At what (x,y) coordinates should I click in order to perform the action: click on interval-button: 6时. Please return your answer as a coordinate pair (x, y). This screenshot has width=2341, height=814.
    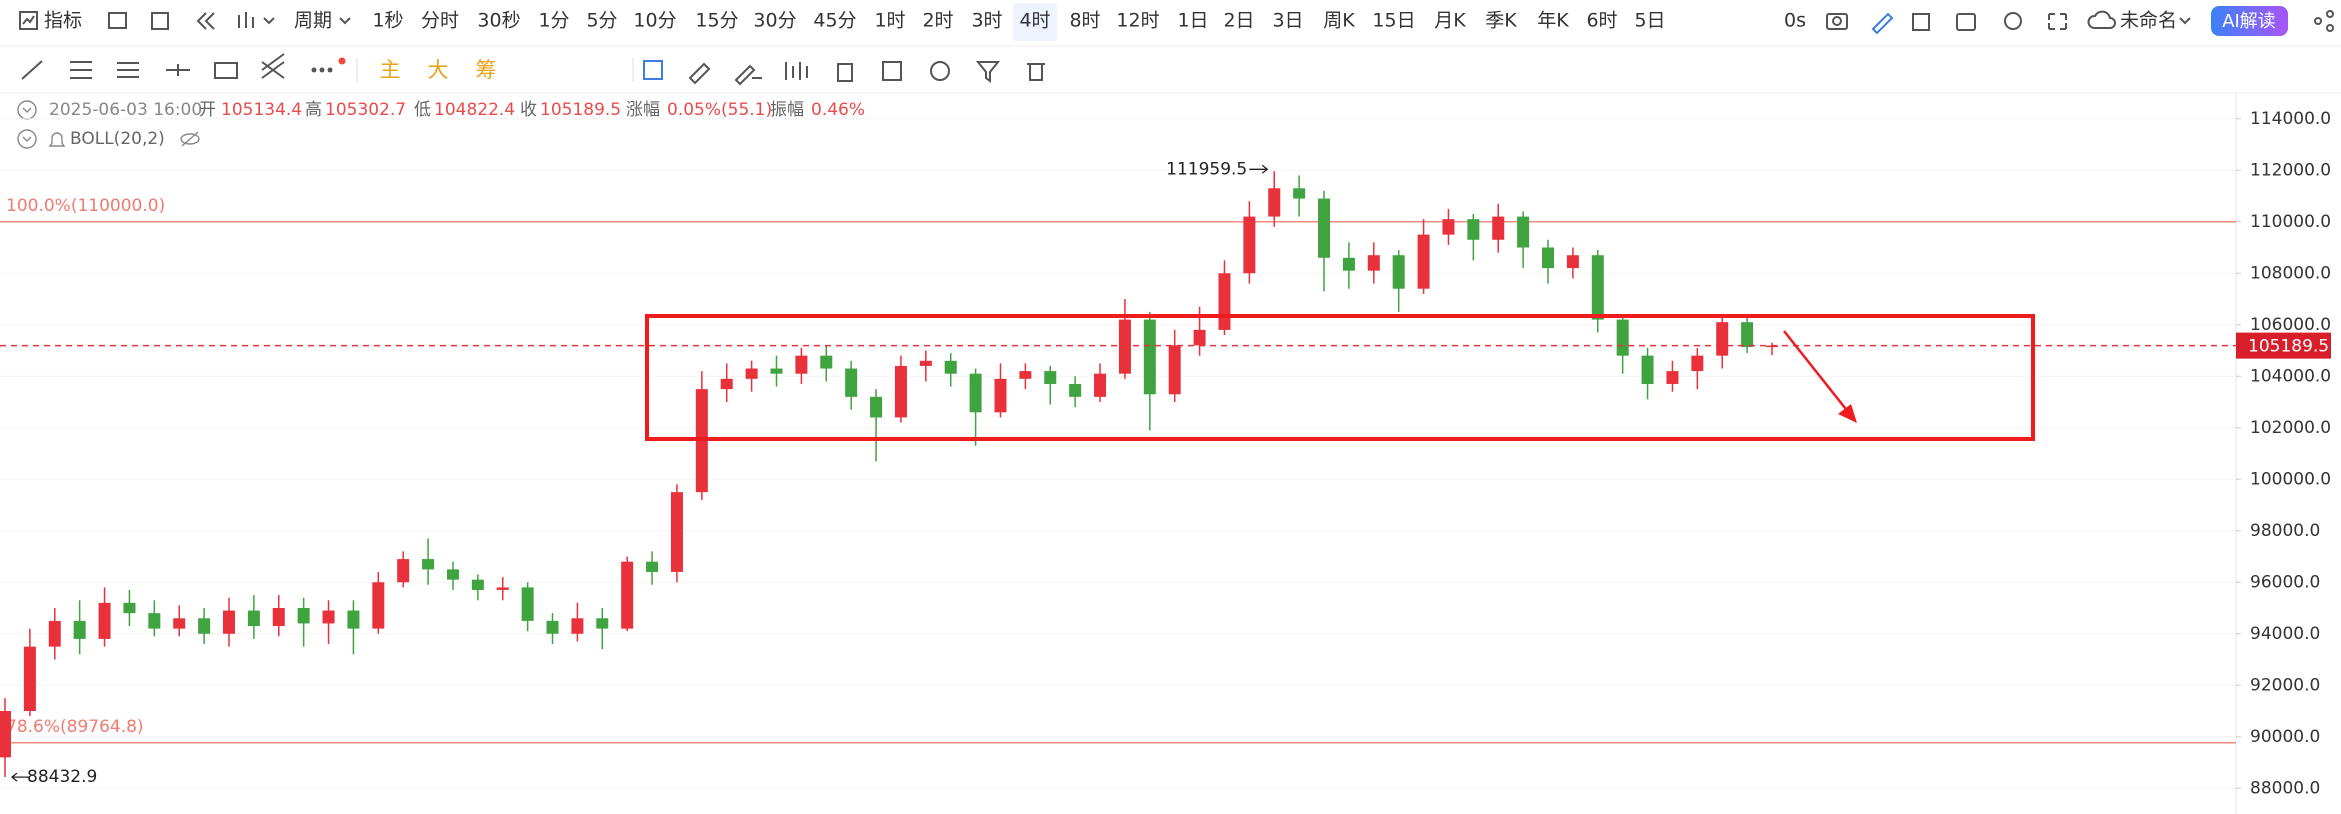
    Looking at the image, I should click on (1601, 21).